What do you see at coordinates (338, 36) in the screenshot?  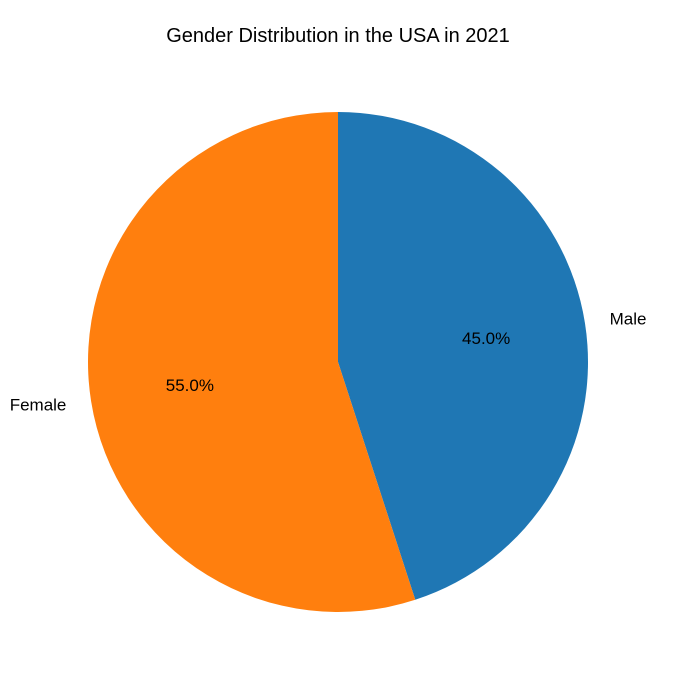 I see `chart-title: Gender Distribution in the USA in 2021` at bounding box center [338, 36].